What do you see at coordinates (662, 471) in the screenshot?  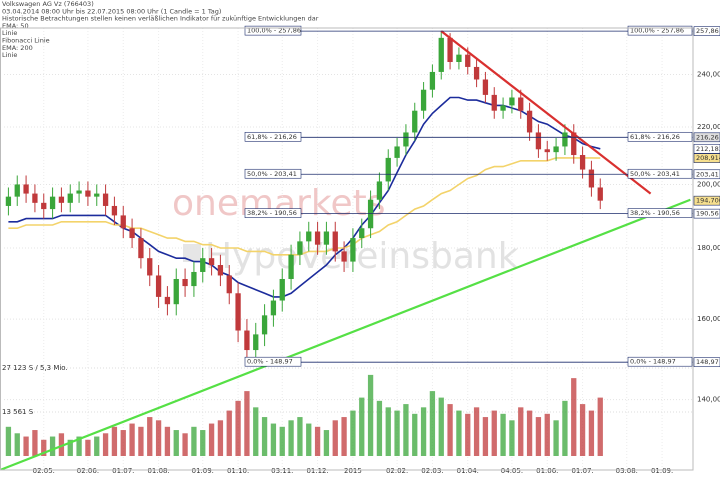 I see `x-tick-label: 01.09.` at bounding box center [662, 471].